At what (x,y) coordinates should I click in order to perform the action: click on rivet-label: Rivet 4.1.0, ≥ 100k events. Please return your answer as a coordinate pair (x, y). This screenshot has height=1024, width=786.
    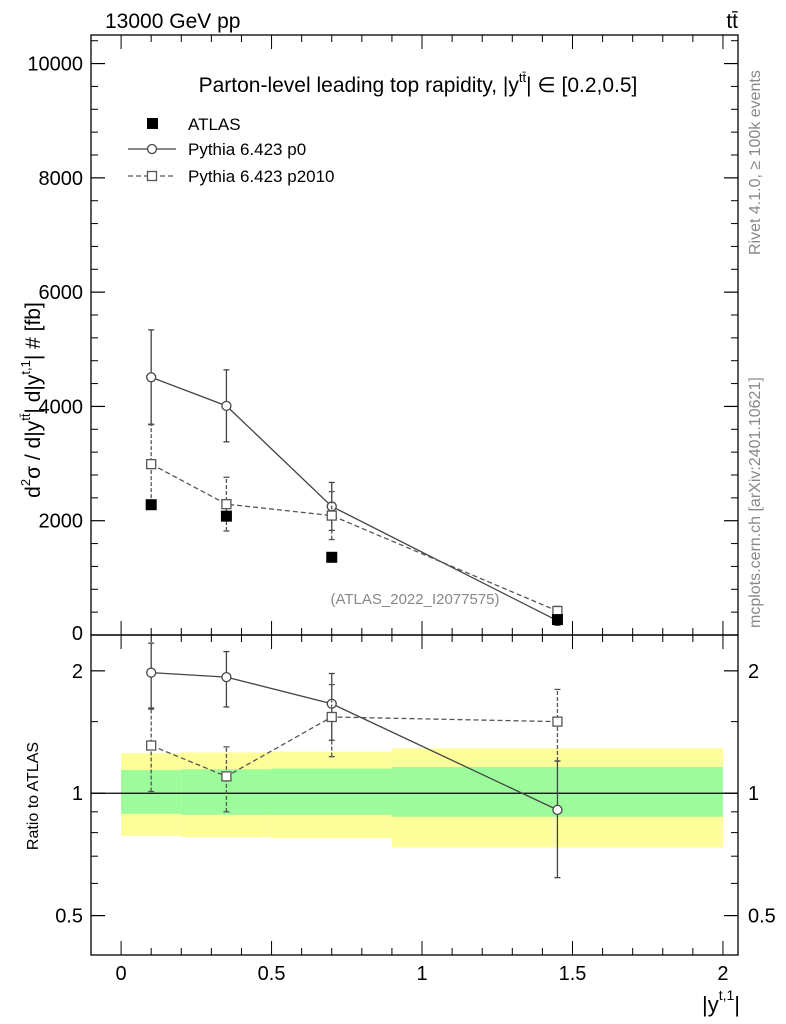
    Looking at the image, I should click on (755, 162).